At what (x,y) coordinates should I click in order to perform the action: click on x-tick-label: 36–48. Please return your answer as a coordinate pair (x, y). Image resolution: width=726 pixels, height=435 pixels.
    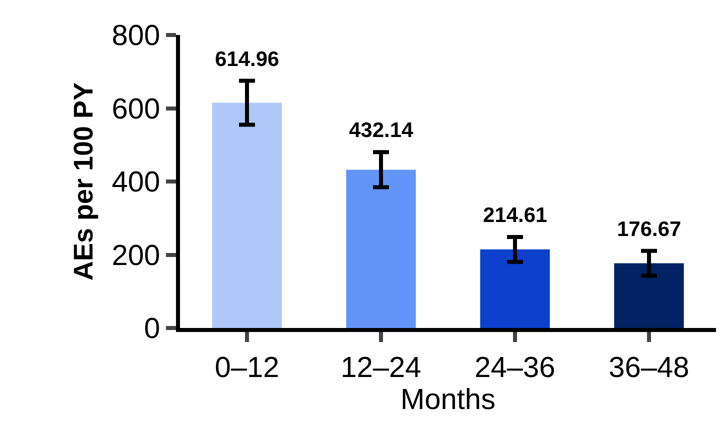
    Looking at the image, I should click on (649, 368).